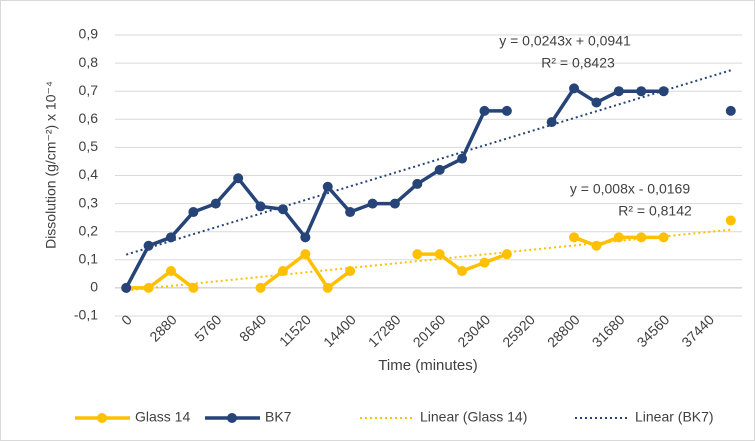 The height and width of the screenshot is (441, 755). What do you see at coordinates (89, 230) in the screenshot?
I see `y-tick-label: 0,2` at bounding box center [89, 230].